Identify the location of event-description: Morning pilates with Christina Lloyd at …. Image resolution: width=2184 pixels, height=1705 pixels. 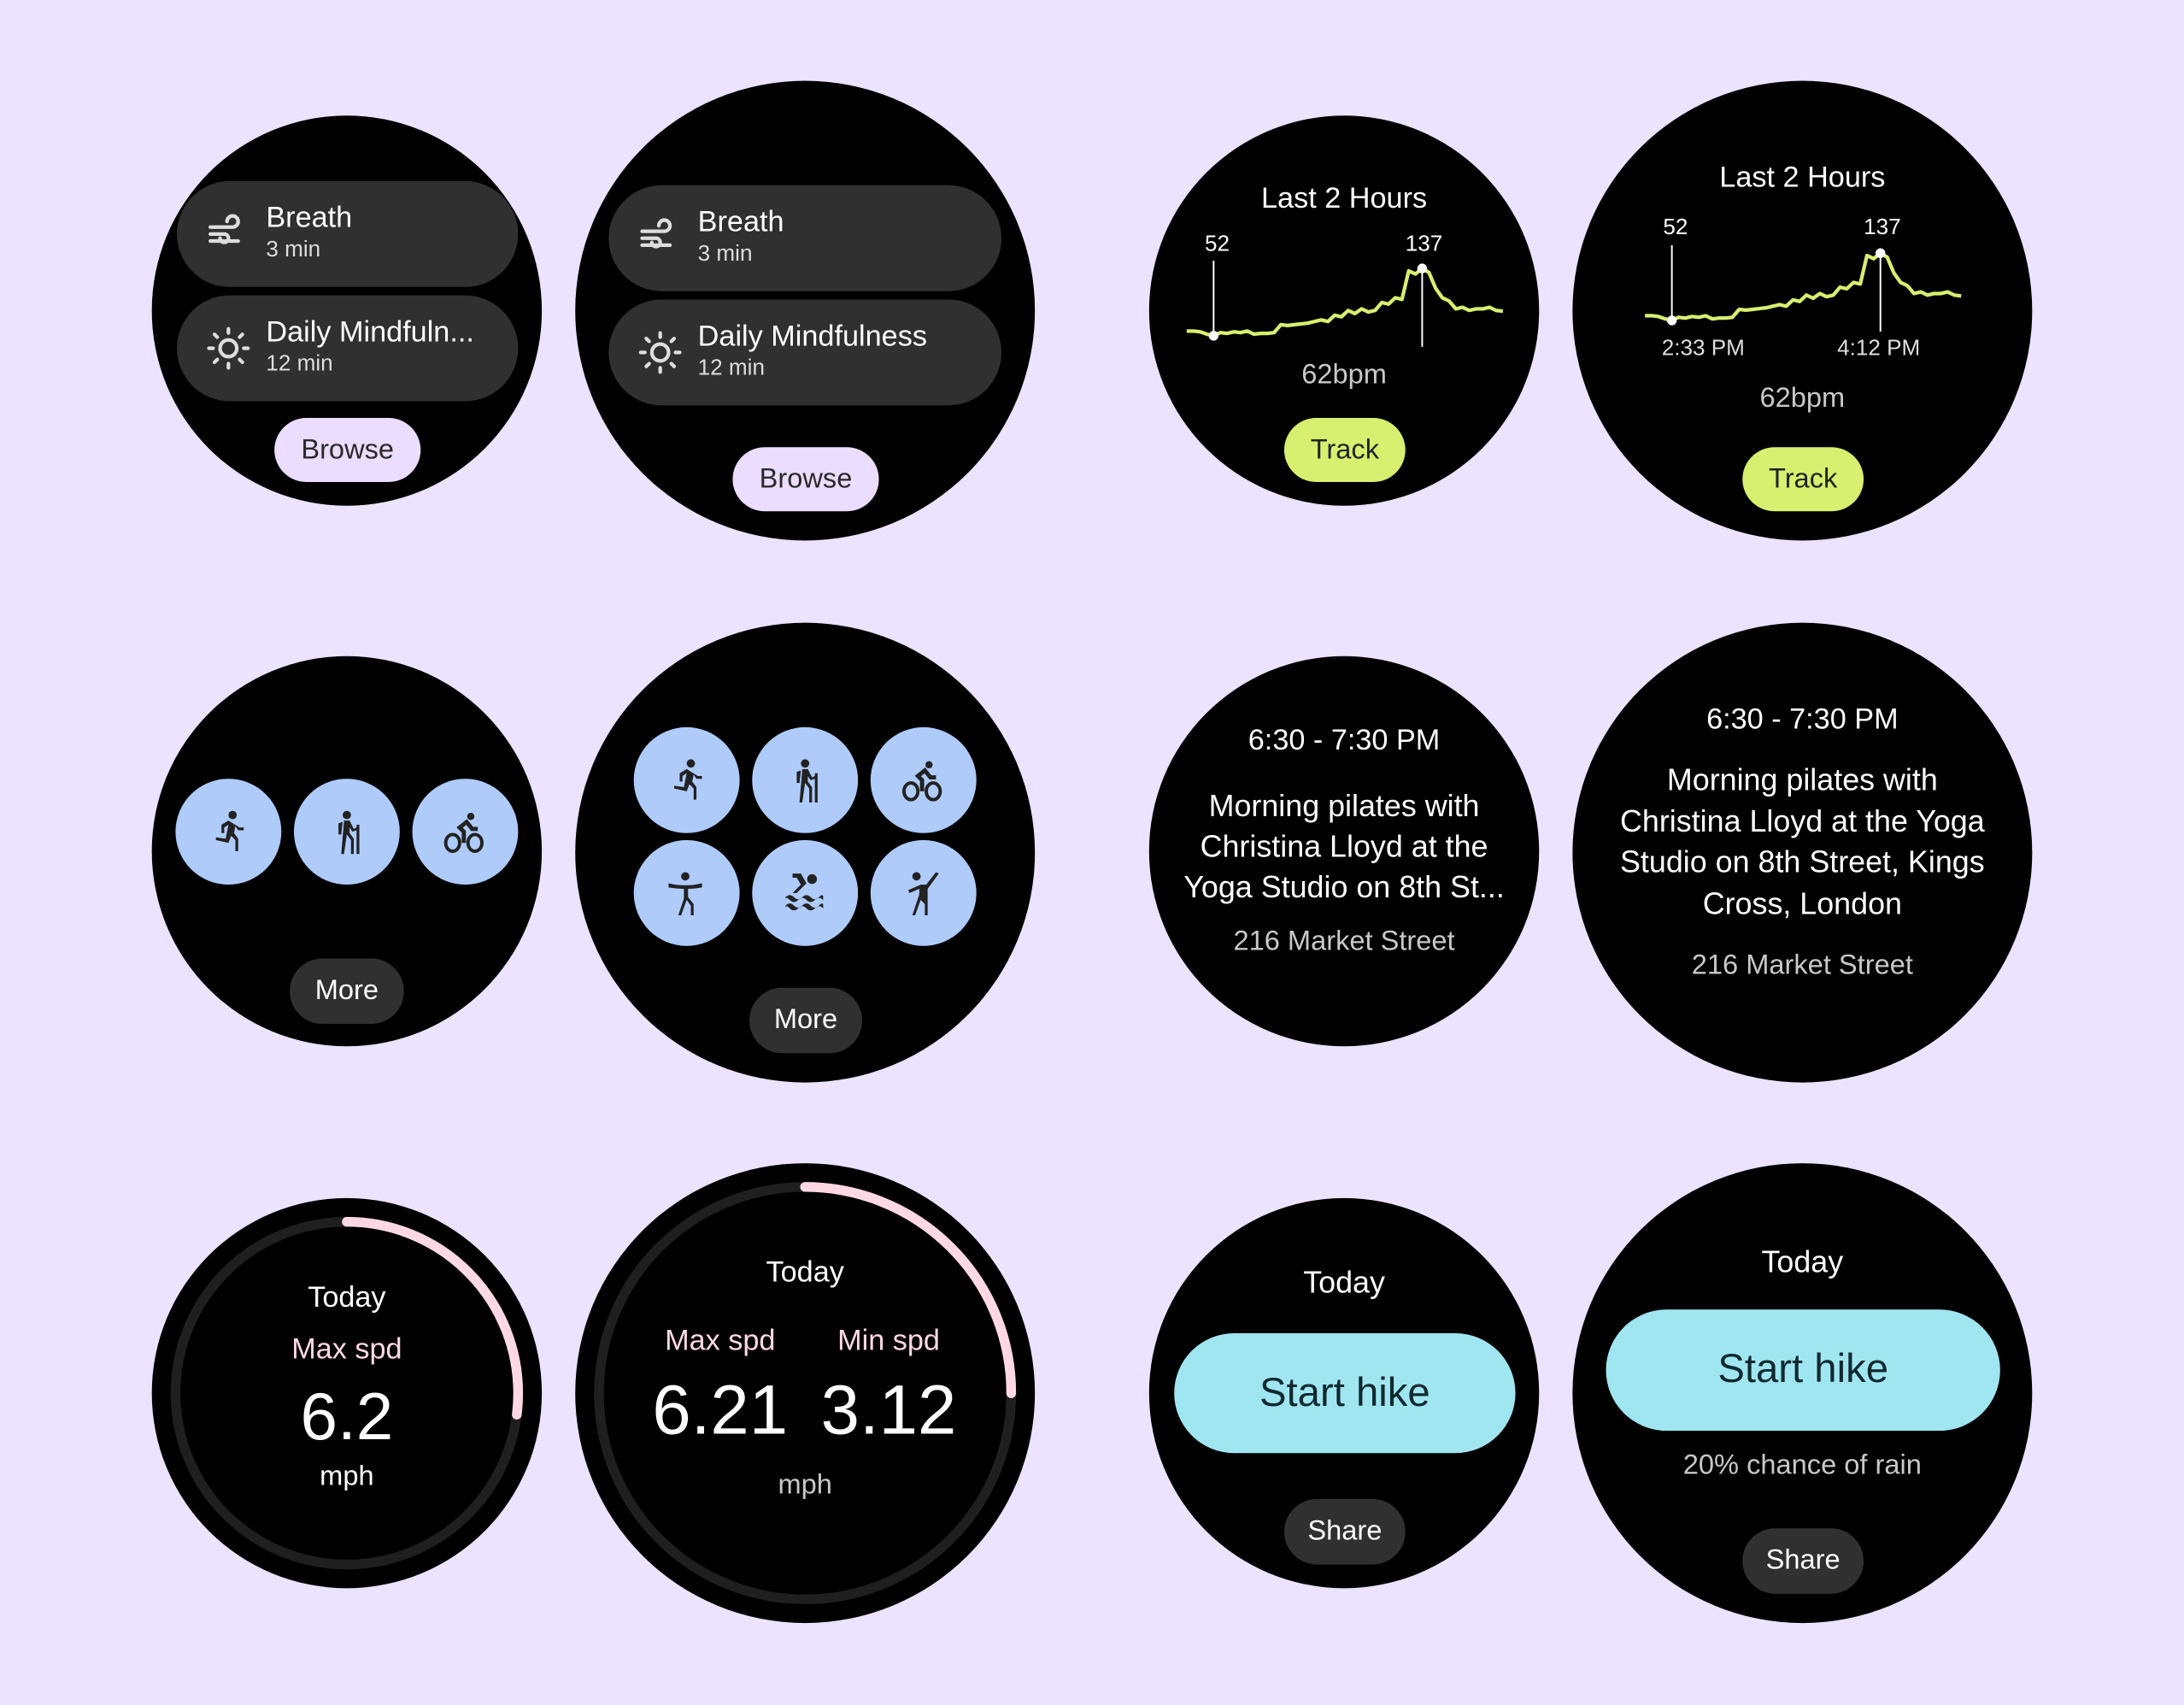
(1802, 841).